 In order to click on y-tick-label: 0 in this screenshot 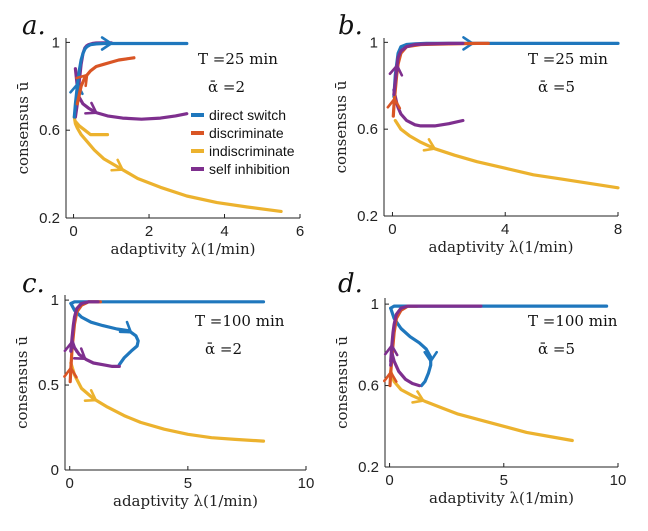, I will do `click(55, 470)`.